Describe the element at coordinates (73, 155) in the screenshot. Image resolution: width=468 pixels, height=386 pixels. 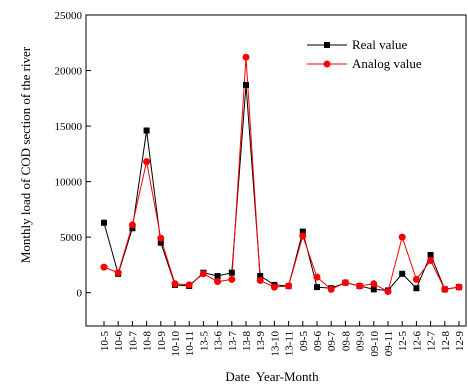
I see `y-axis: 0 5000 10000 15000 20000 25000` at that location.